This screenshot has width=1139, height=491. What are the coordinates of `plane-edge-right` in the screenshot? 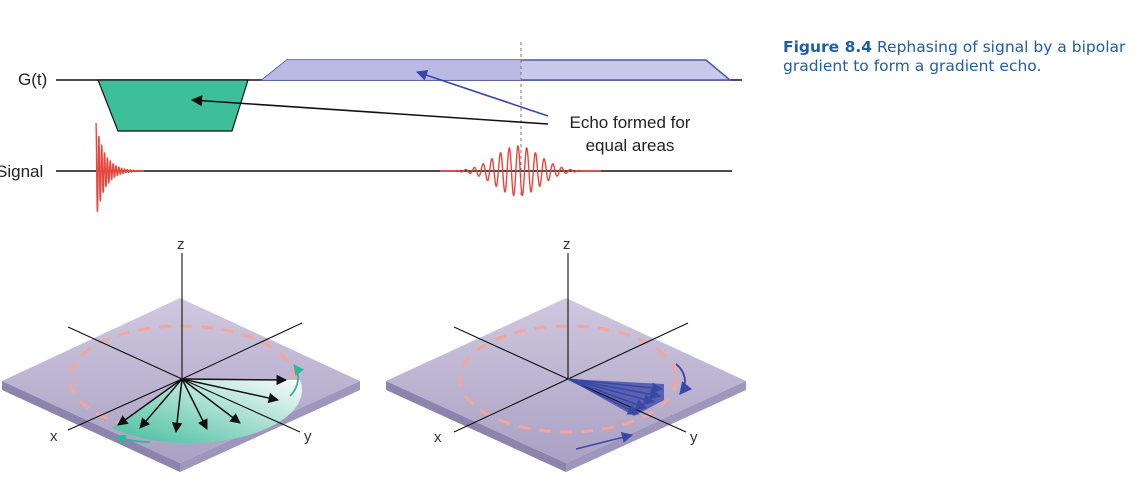 It's located at (656, 426).